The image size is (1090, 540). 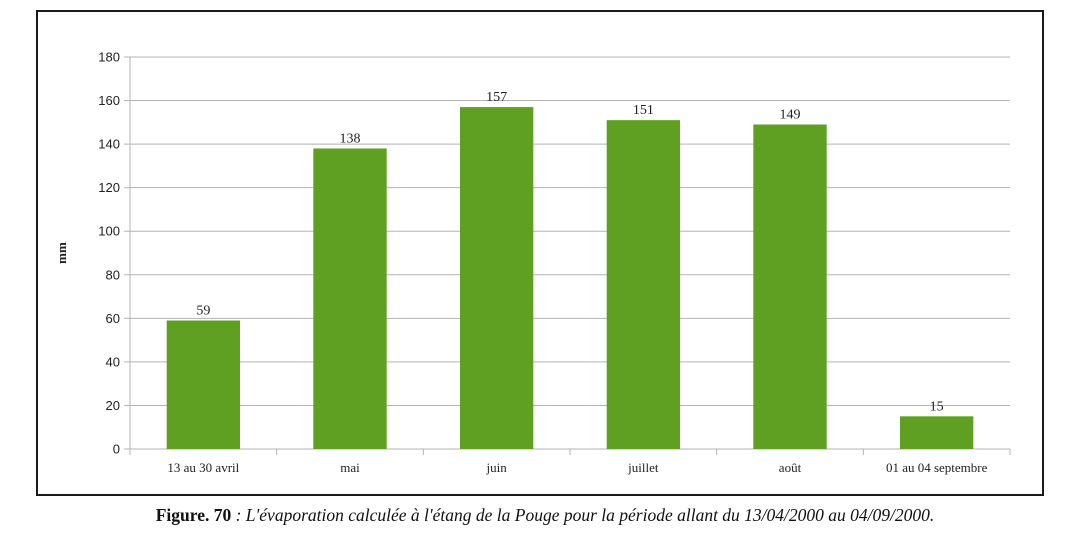 I want to click on x-category-label: 01 au 04 septembre, so click(x=937, y=467).